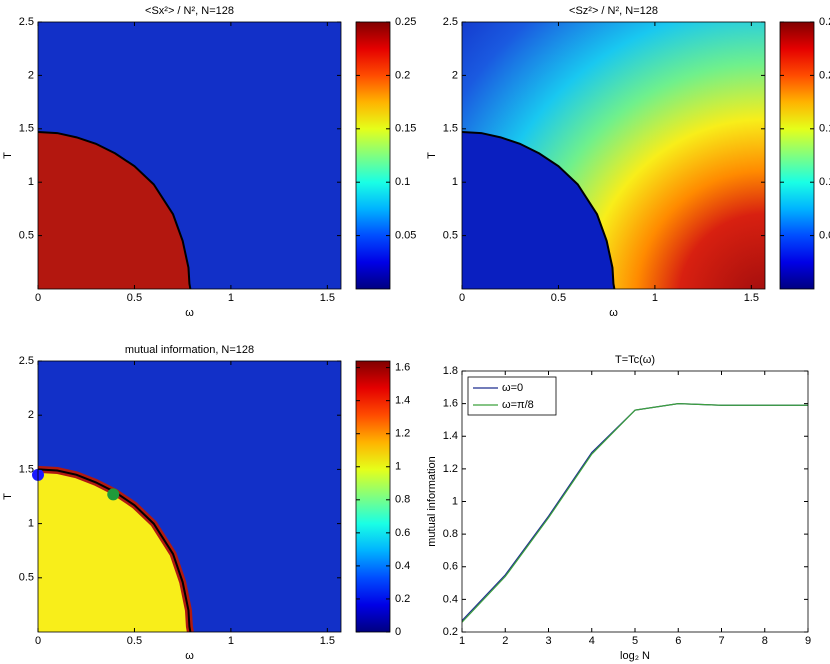 The image size is (830, 664). I want to click on x-tick-label: 6, so click(678, 641).